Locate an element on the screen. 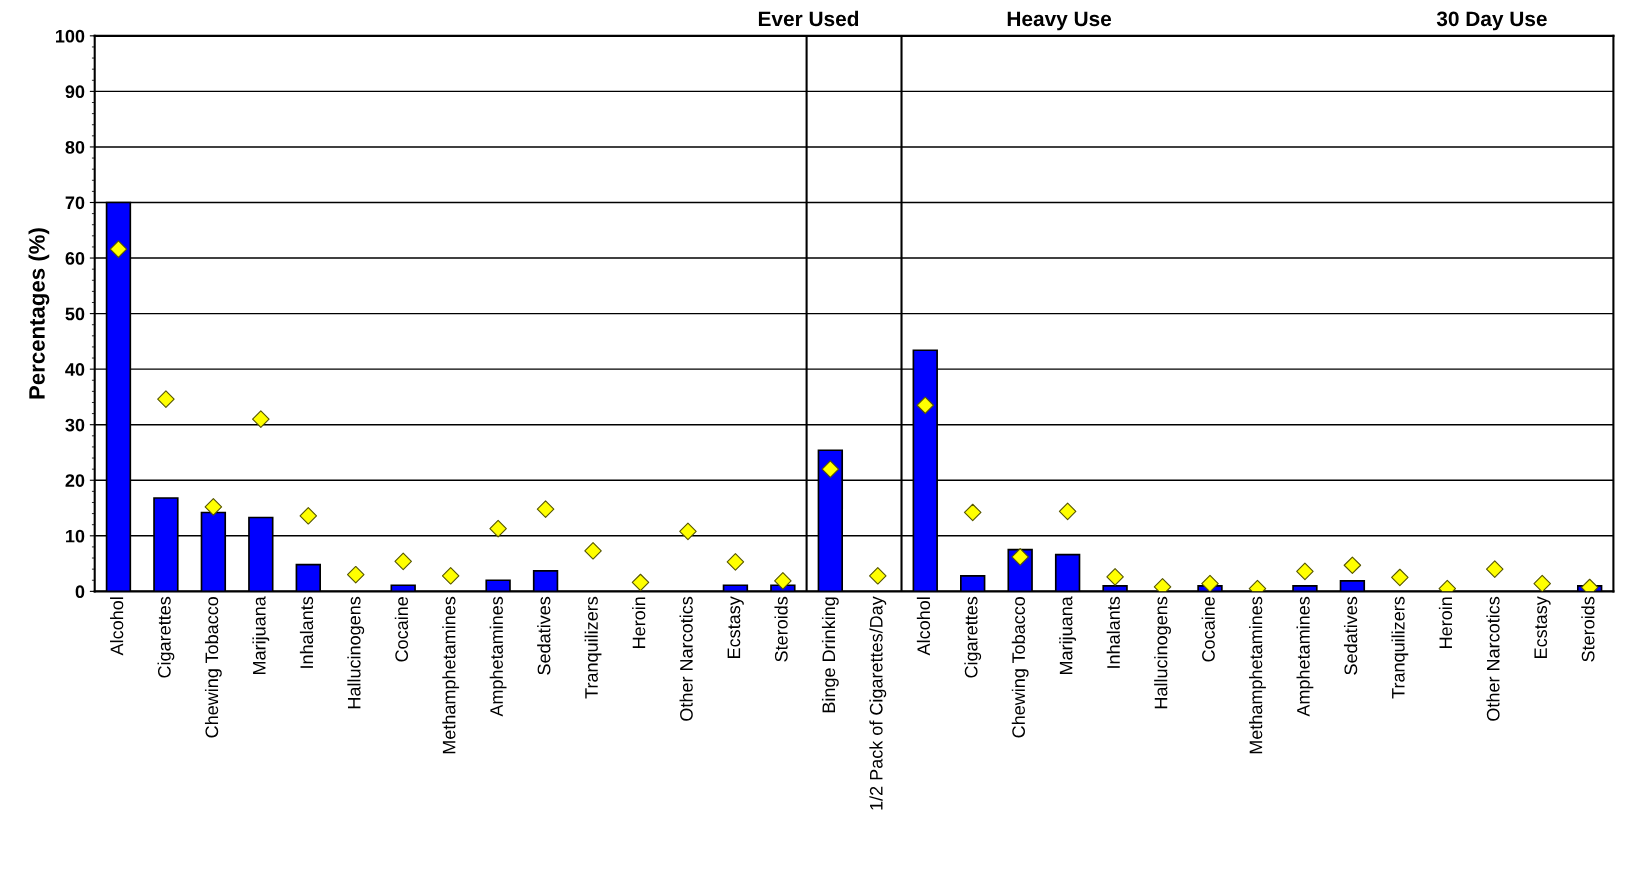  y-tick-label: 70 is located at coordinates (75, 203).